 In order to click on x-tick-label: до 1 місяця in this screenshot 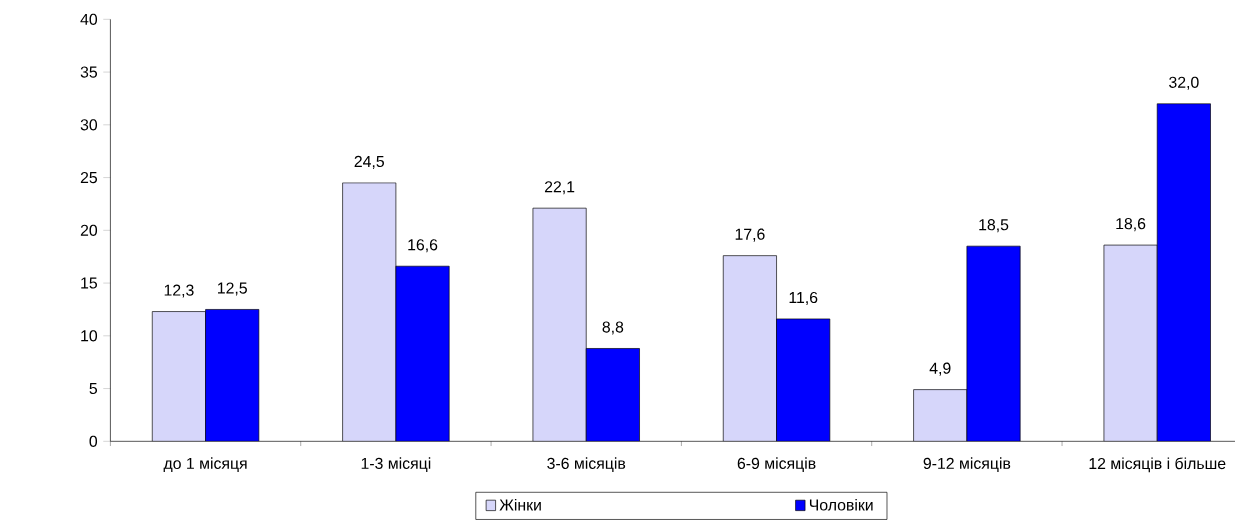, I will do `click(205, 465)`.